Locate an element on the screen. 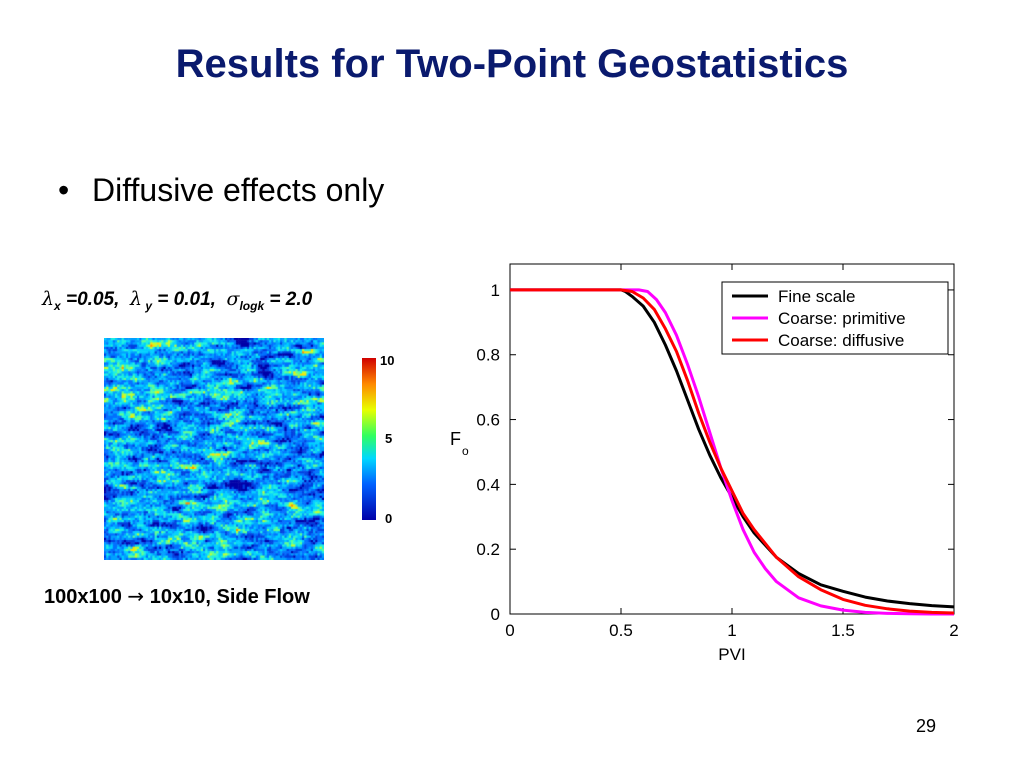  parameter-line: λx =0.05, λ y = 0.01, σlogk = 2.0 is located at coordinates (177, 300).